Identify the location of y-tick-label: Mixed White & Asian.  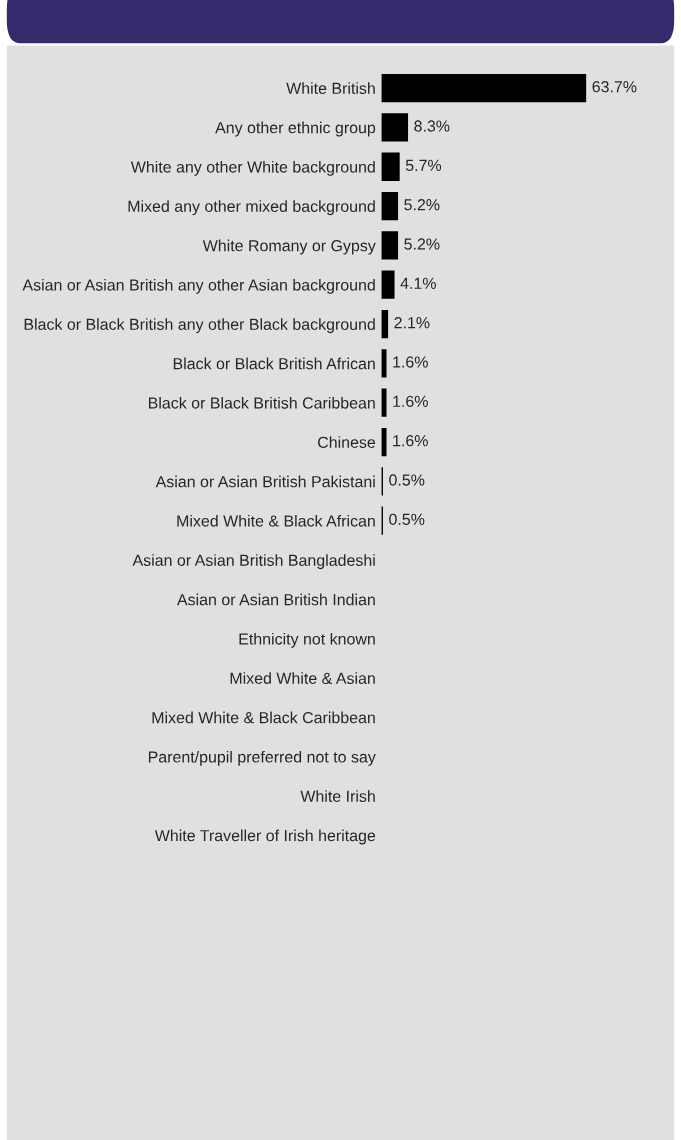
(302, 678).